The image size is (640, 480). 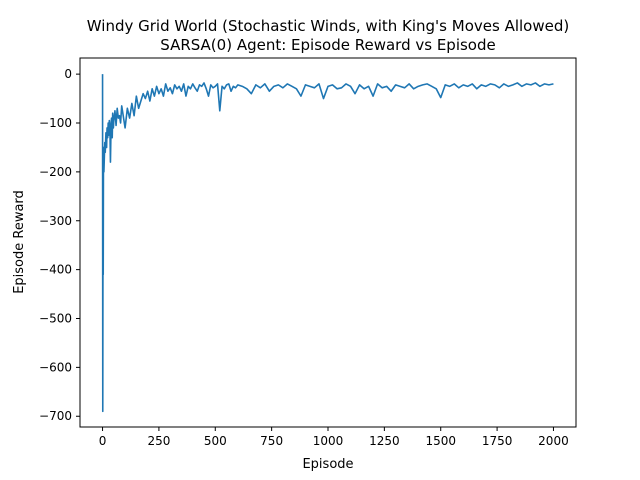 What do you see at coordinates (553, 441) in the screenshot?
I see `x-tick-label: 2000` at bounding box center [553, 441].